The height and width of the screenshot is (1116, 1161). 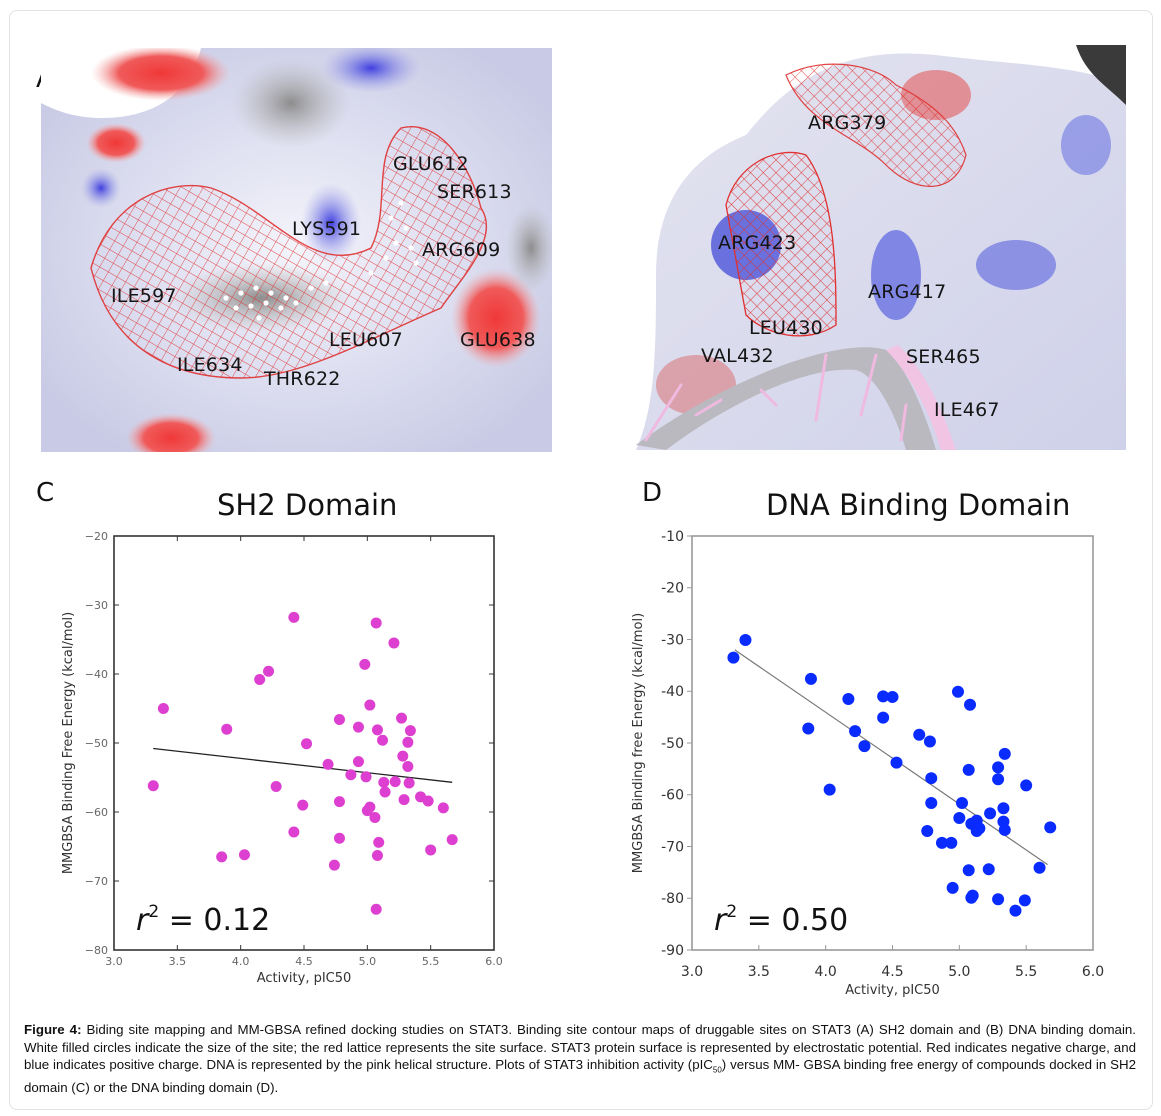 What do you see at coordinates (321, 260) in the screenshot?
I see `site-points` at bounding box center [321, 260].